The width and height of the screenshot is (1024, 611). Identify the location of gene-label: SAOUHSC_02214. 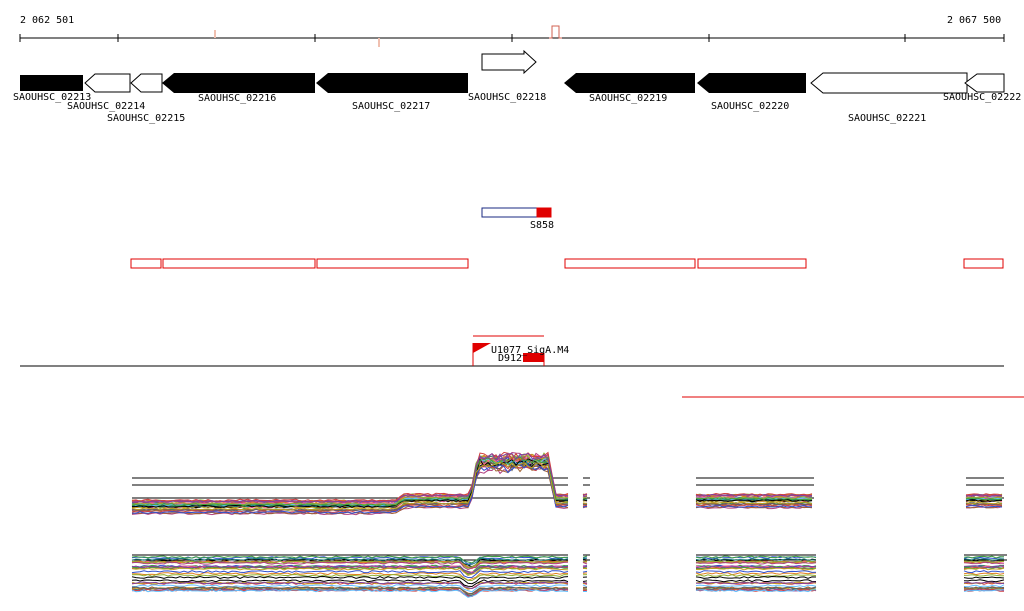
(106, 106).